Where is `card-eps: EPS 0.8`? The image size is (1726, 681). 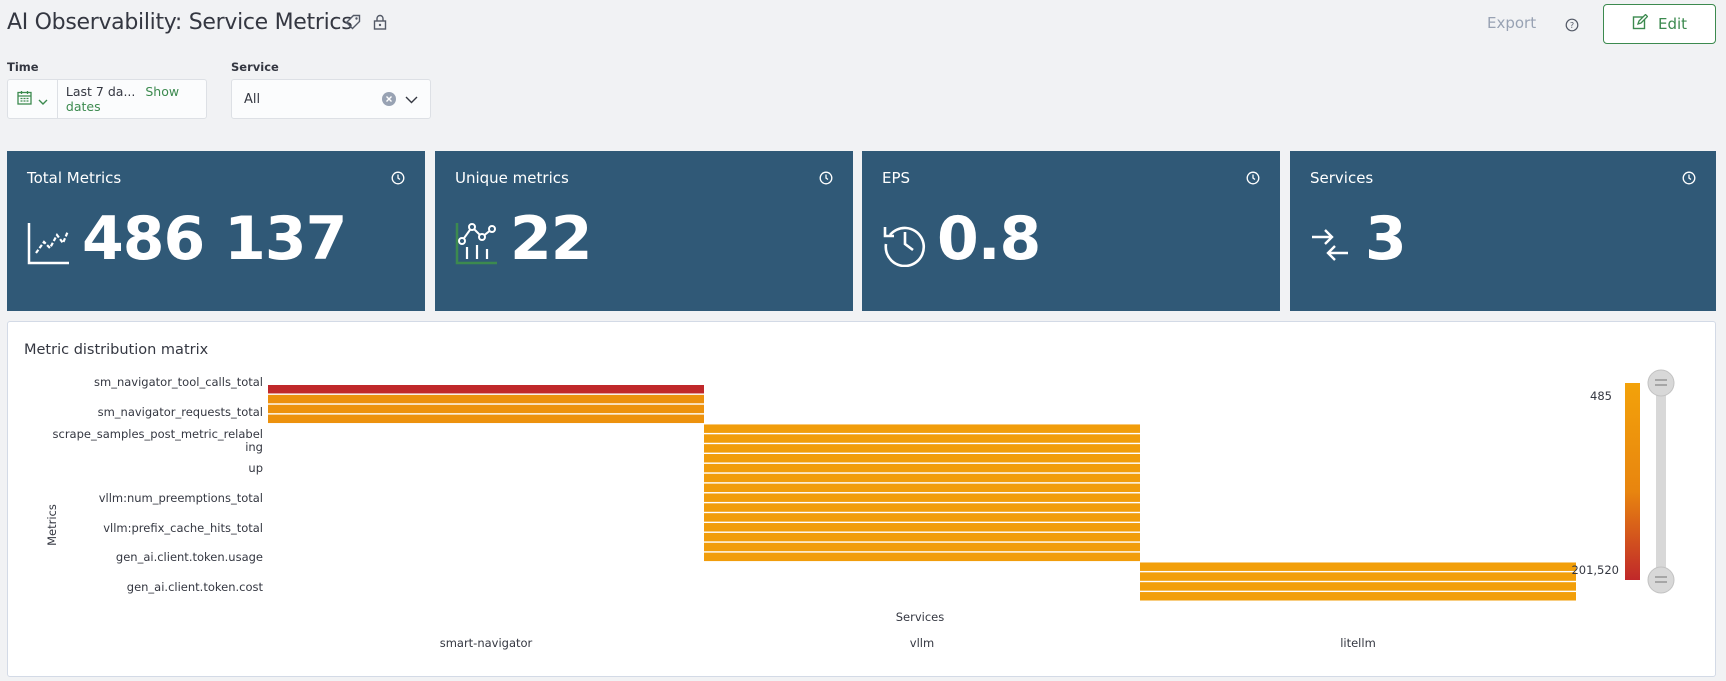
card-eps: EPS 0.8 is located at coordinates (1071, 231).